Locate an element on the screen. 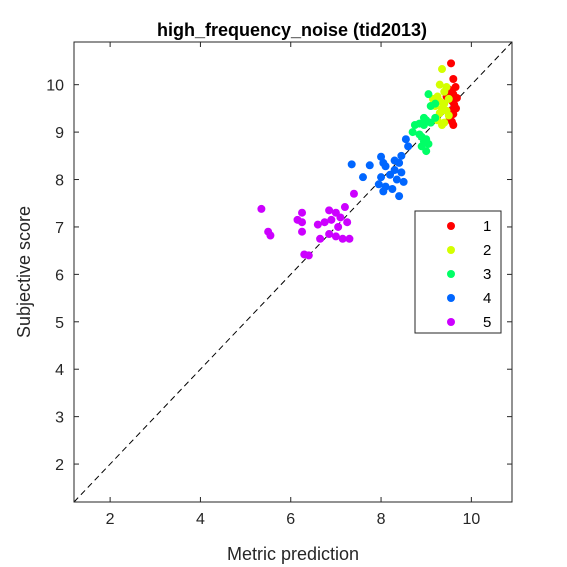 The image size is (567, 567). legend: 1 2 3 4 5 is located at coordinates (458, 272).